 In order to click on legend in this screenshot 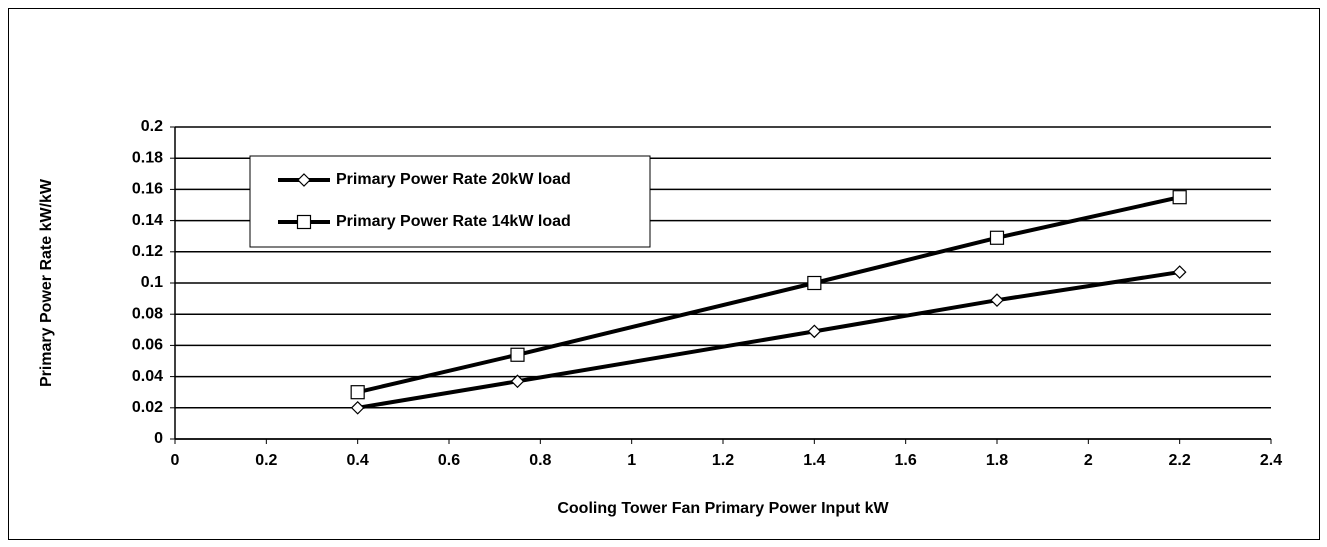, I will do `click(450, 201)`.